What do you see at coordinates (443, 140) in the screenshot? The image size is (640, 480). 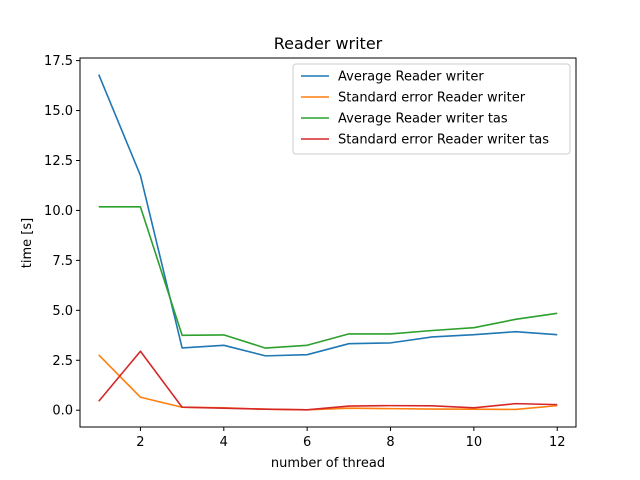 I see `legend-entry-4: Standard error Reader writer tas` at bounding box center [443, 140].